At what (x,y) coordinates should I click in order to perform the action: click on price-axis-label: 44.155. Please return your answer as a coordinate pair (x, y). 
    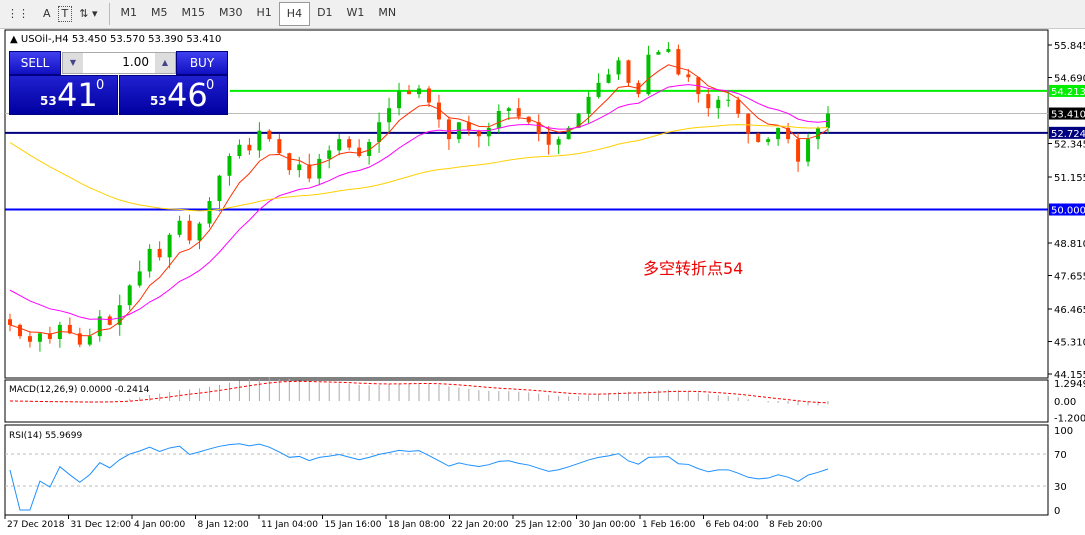
    Looking at the image, I should click on (1069, 375).